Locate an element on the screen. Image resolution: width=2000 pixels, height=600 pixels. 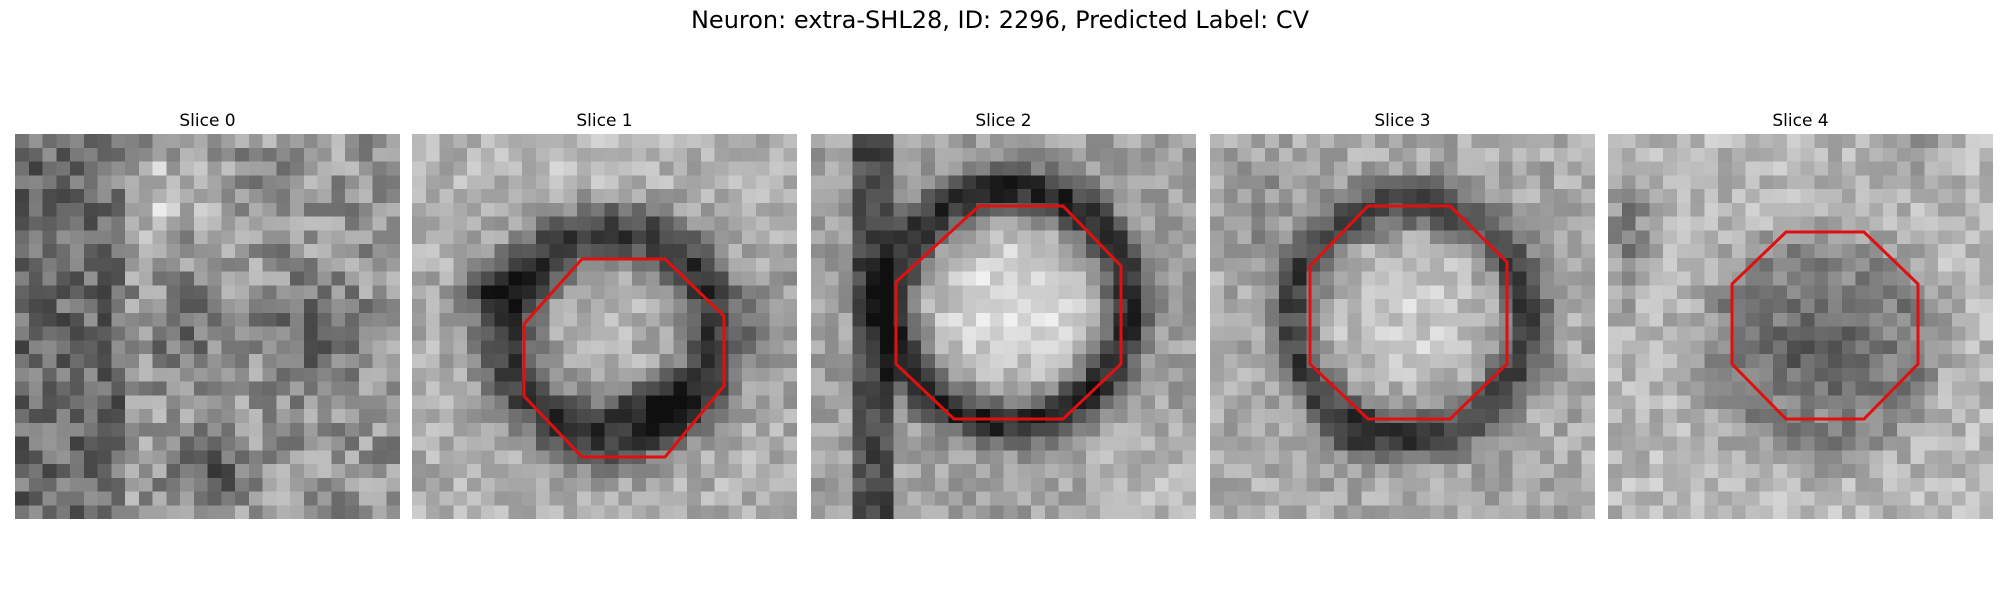
slice-2-grayscale is located at coordinates (1003, 326).